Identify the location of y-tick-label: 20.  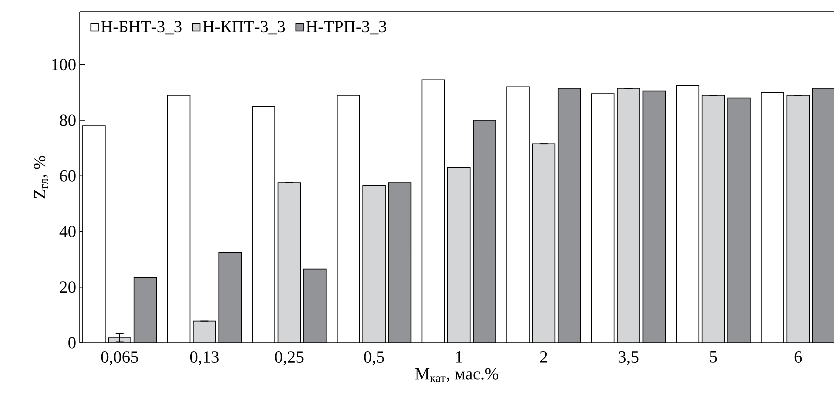
(68, 288).